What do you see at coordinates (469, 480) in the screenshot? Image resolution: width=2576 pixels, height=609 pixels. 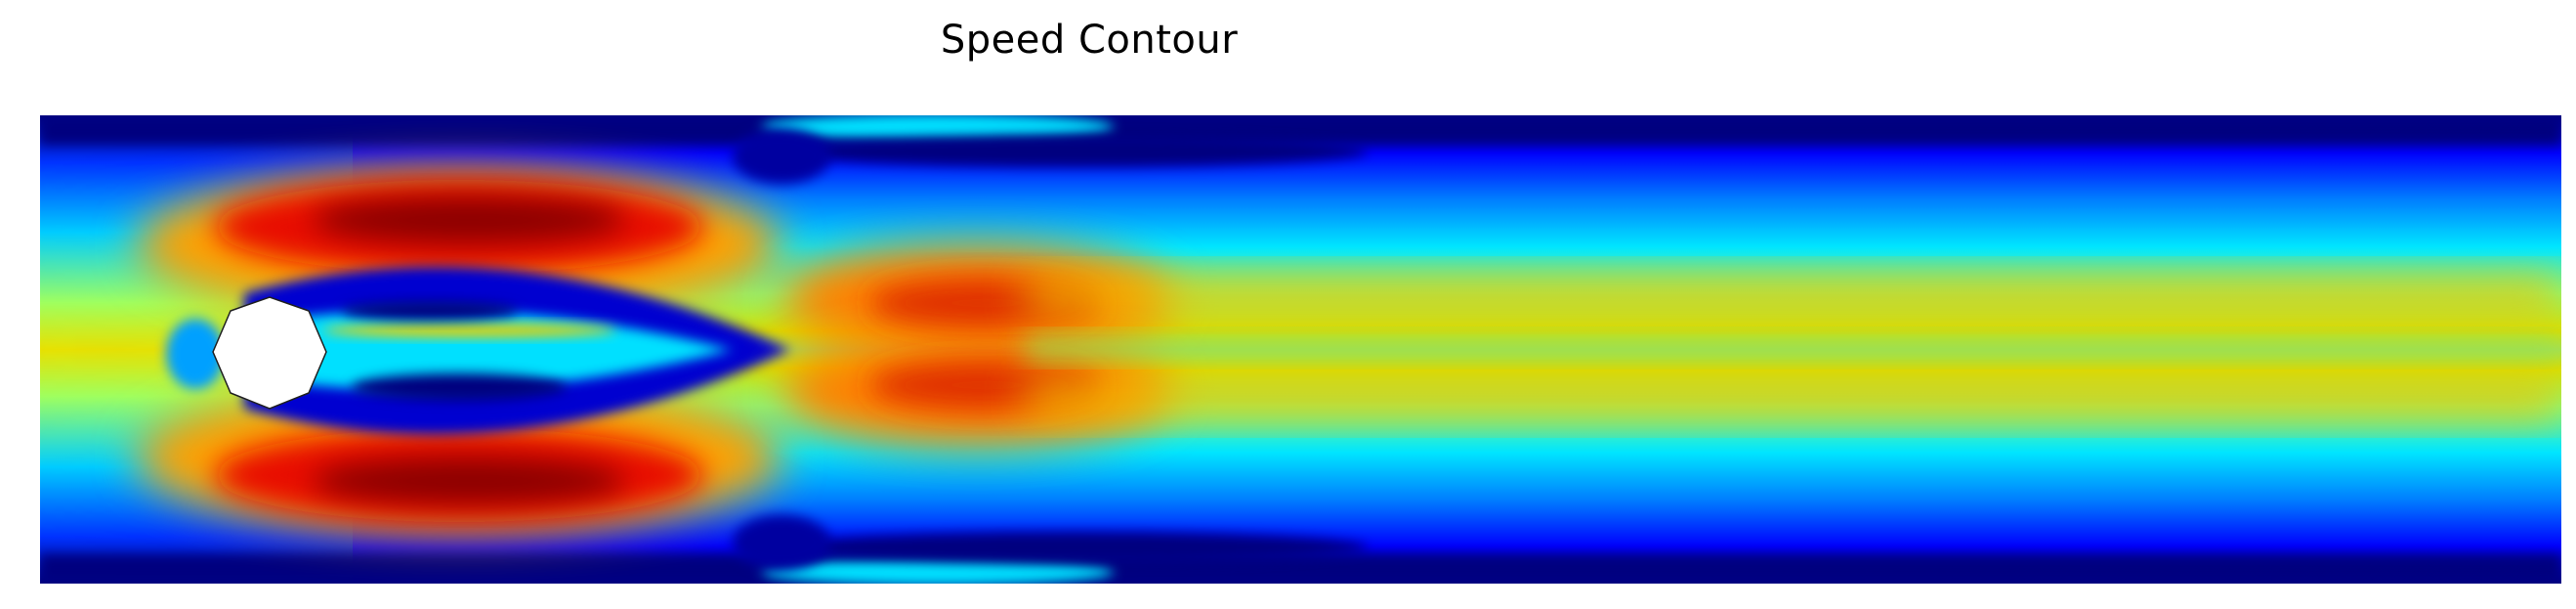 I see `lower-max-core` at bounding box center [469, 480].